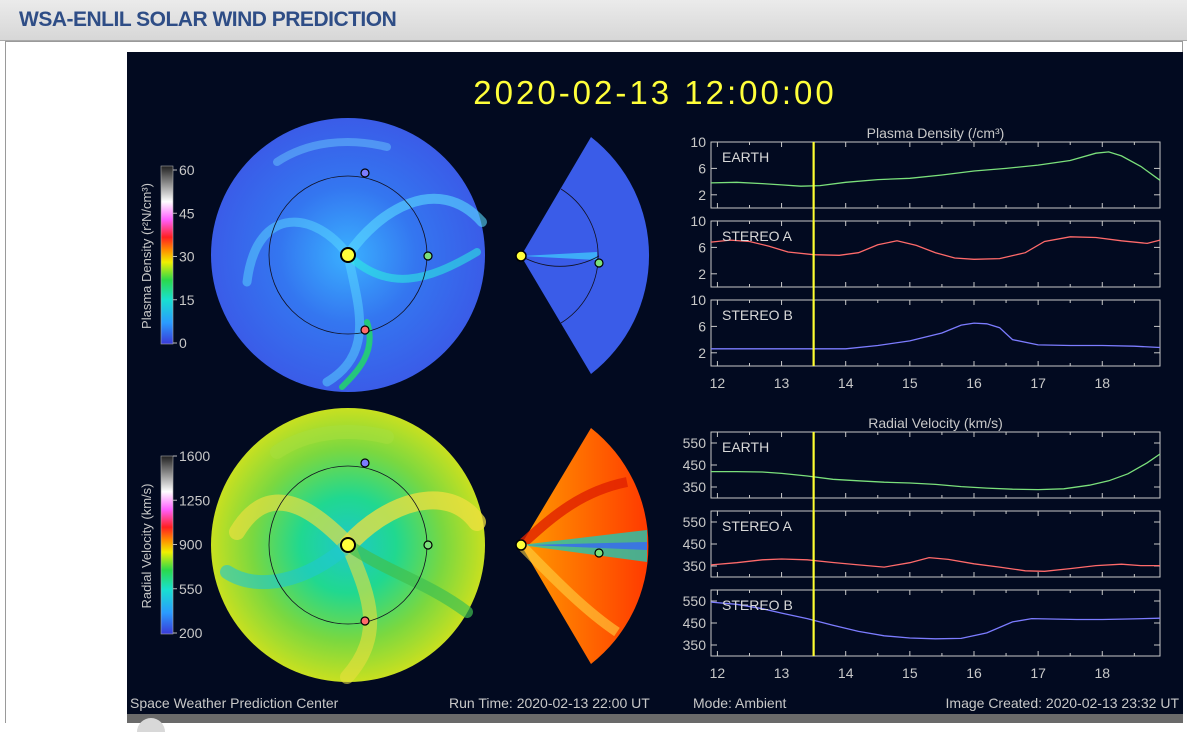 This screenshot has height=732, width=1187. Describe the element at coordinates (174, 544) in the screenshot. I see `velocity-colorbar: 1600 1250 900 550 200 Radial Velocity (km/s)` at that location.